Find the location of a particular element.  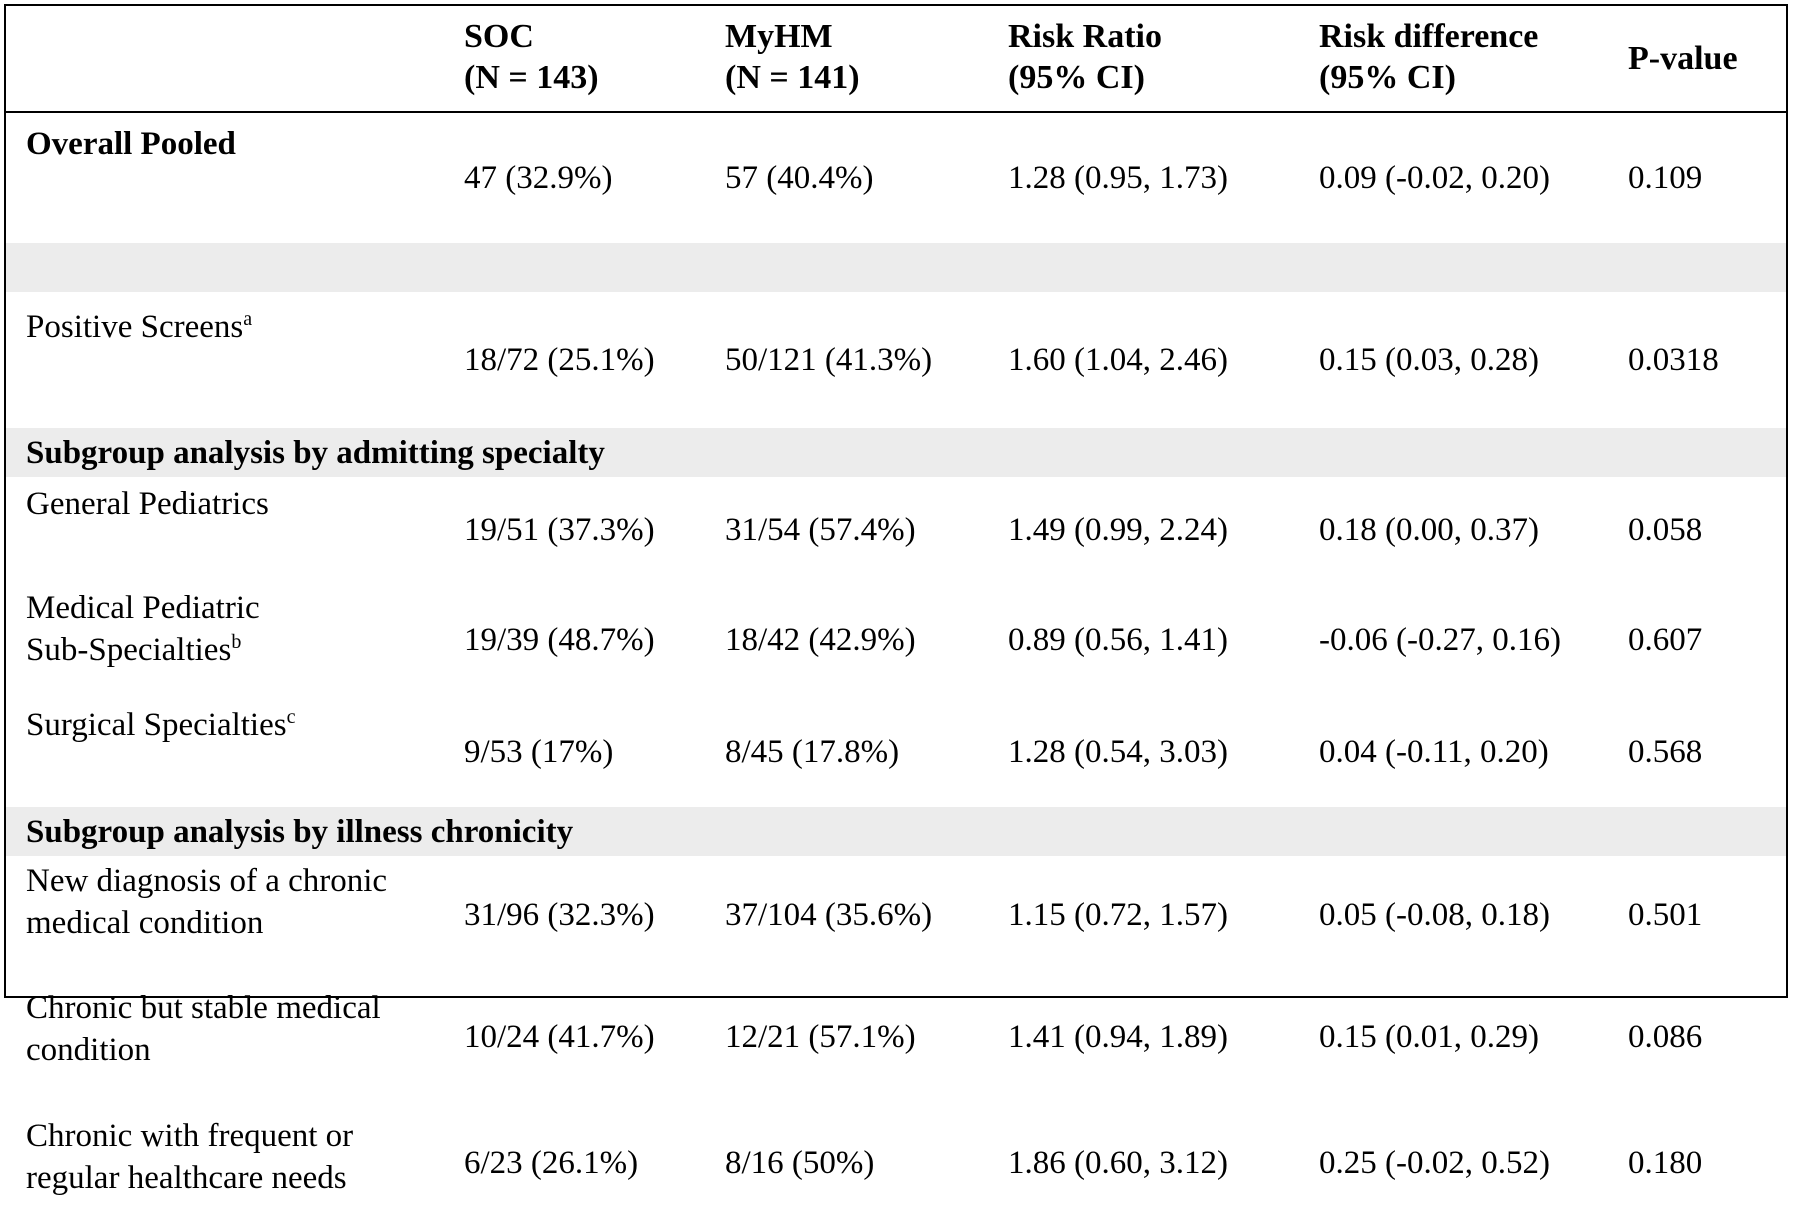

row-label-line: Medical Pediatric is located at coordinates (143, 608).